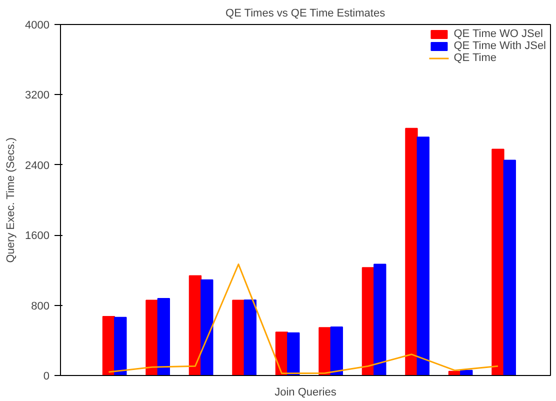 The height and width of the screenshot is (401, 556). I want to click on y-tick-label: 3200, so click(37, 96).